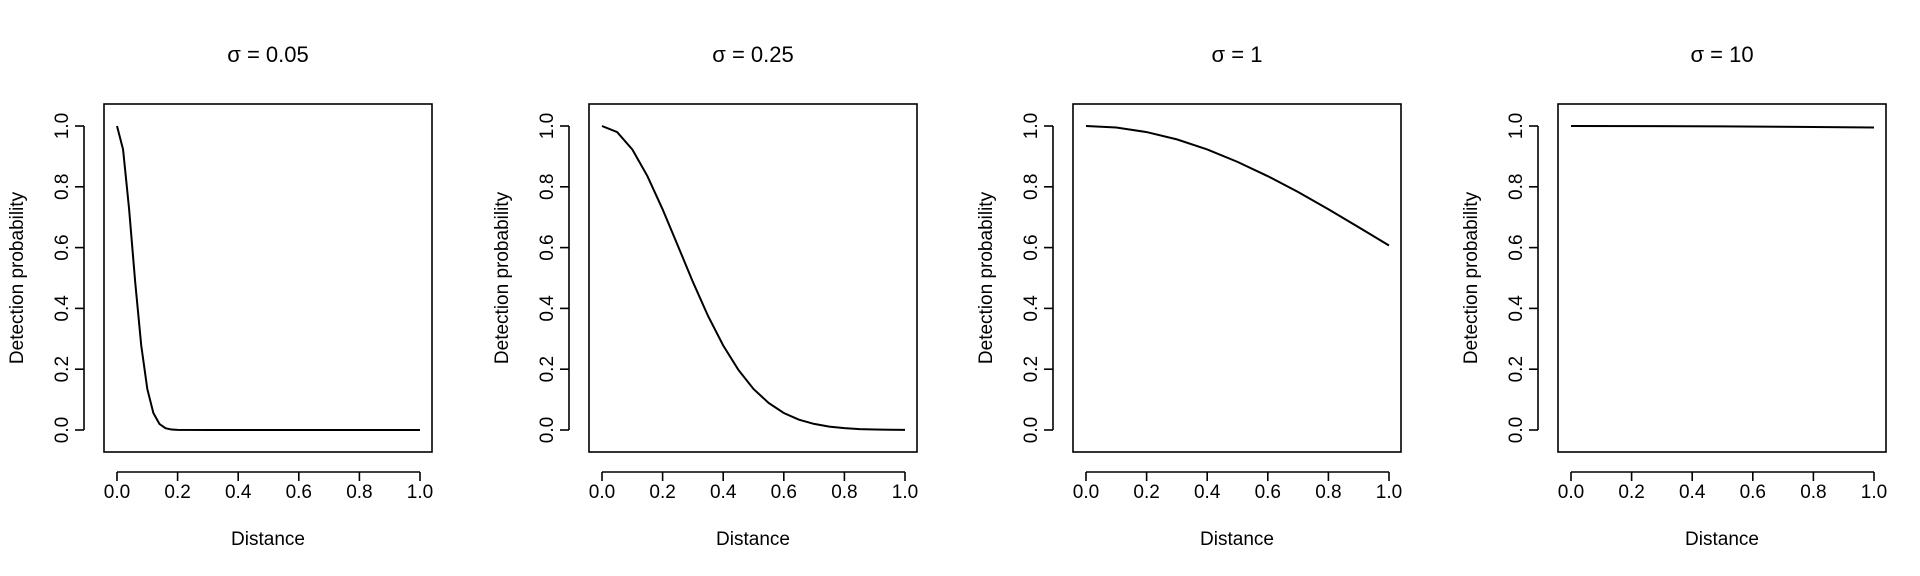 Image resolution: width=1920 pixels, height=576 pixels. I want to click on panel-title: σ = 0.05, so click(267, 54).